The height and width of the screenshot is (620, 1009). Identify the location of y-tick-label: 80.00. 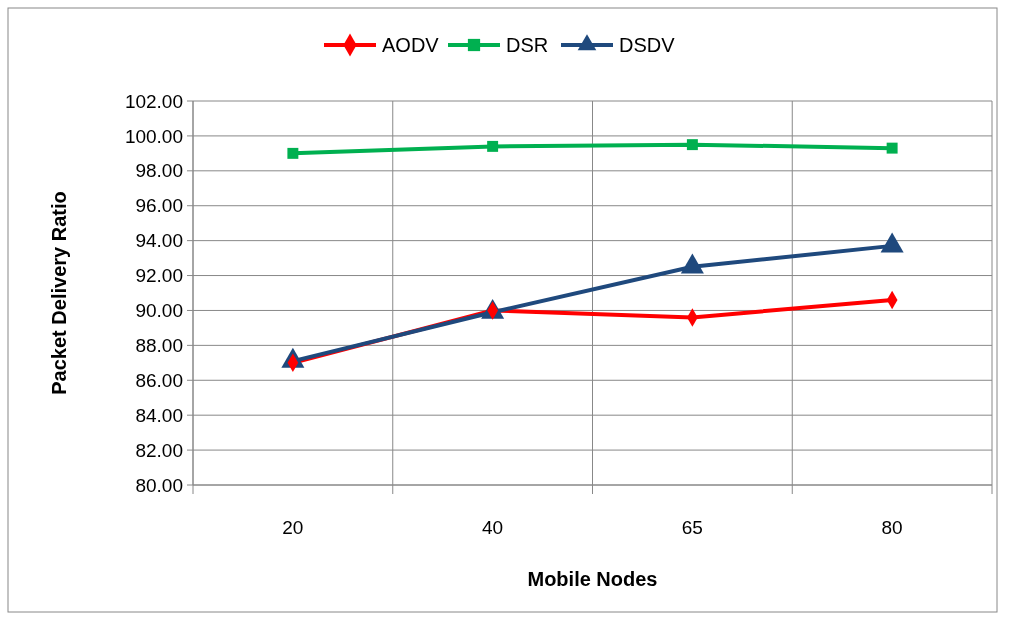
(159, 485).